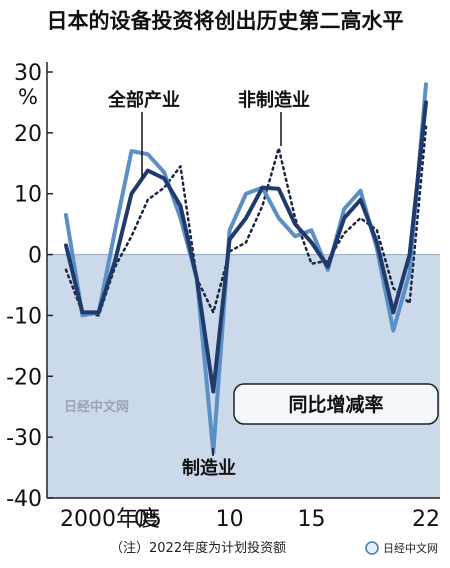  What do you see at coordinates (230, 519) in the screenshot?
I see `x-tick-label: 10` at bounding box center [230, 519].